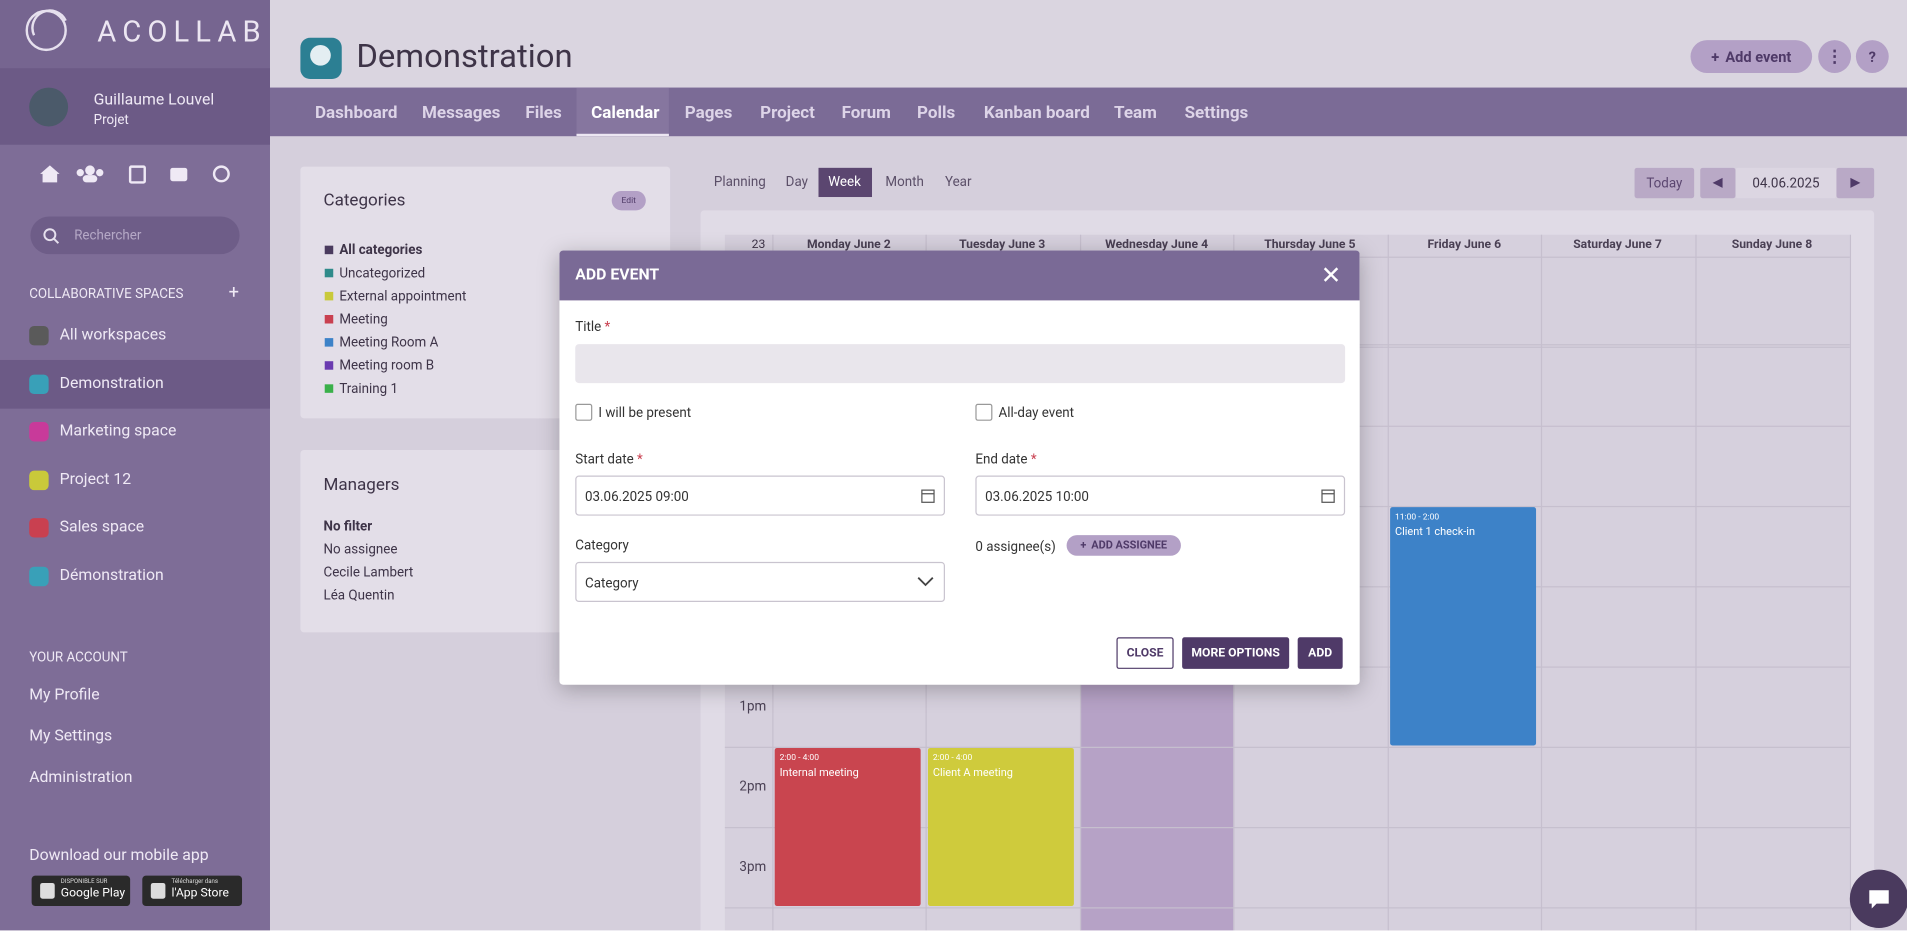  Describe the element at coordinates (1036, 113) in the screenshot. I see `tab: Kanban board` at that location.